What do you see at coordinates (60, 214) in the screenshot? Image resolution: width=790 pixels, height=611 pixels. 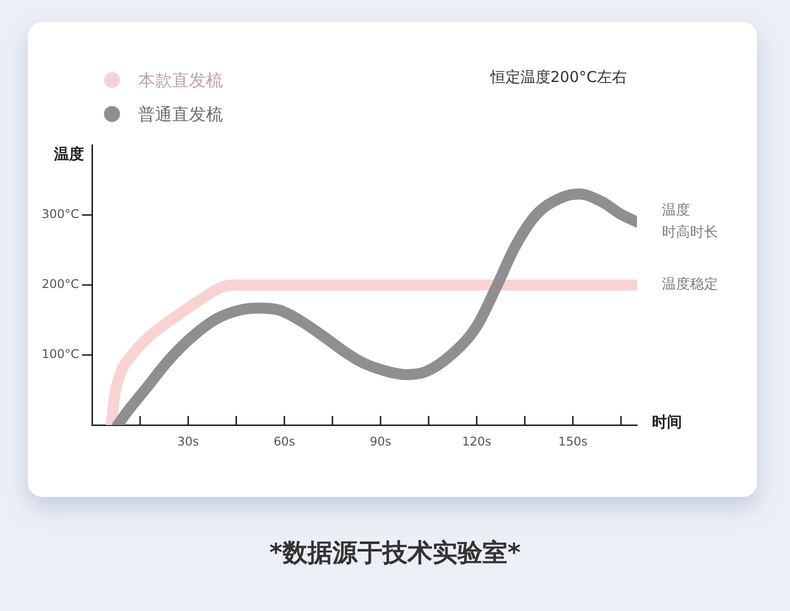 I see `y-tick-label: 300°C` at bounding box center [60, 214].